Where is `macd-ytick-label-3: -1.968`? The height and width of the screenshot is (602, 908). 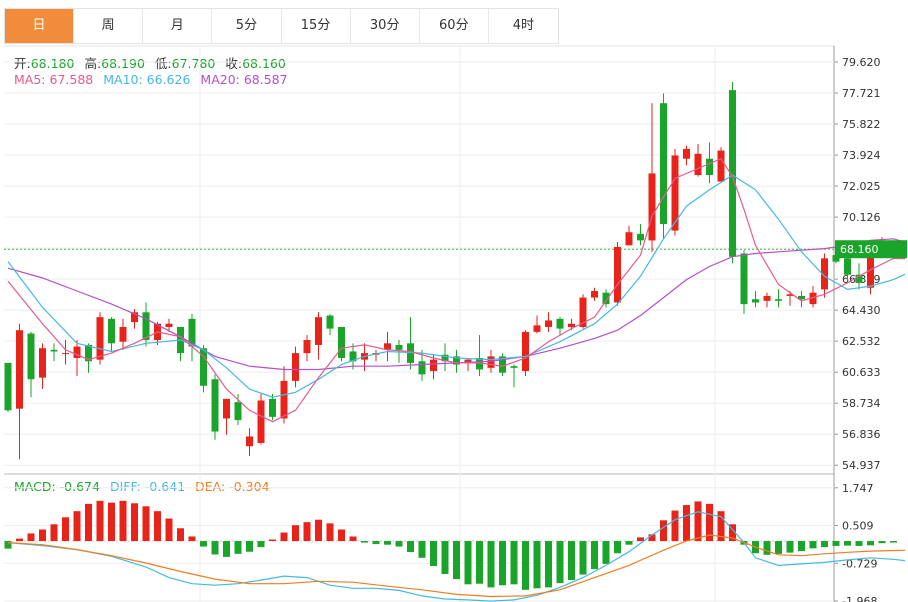
macd-ytick-label-3: -1.968 is located at coordinates (859, 598).